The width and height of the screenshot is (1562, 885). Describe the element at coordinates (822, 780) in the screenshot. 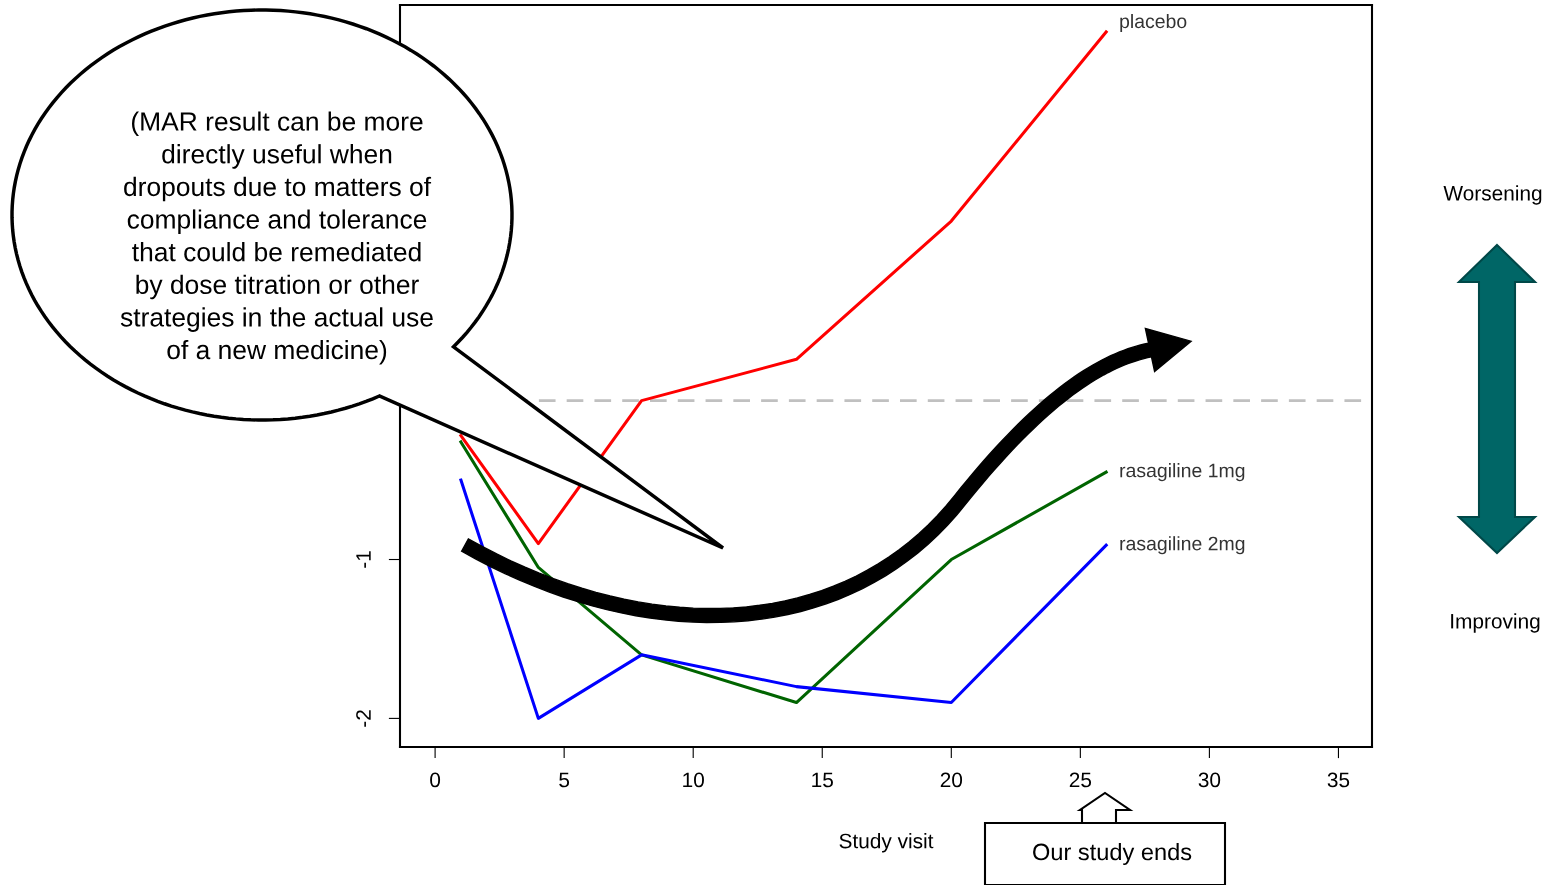

I see `x-tick-label: 15` at that location.